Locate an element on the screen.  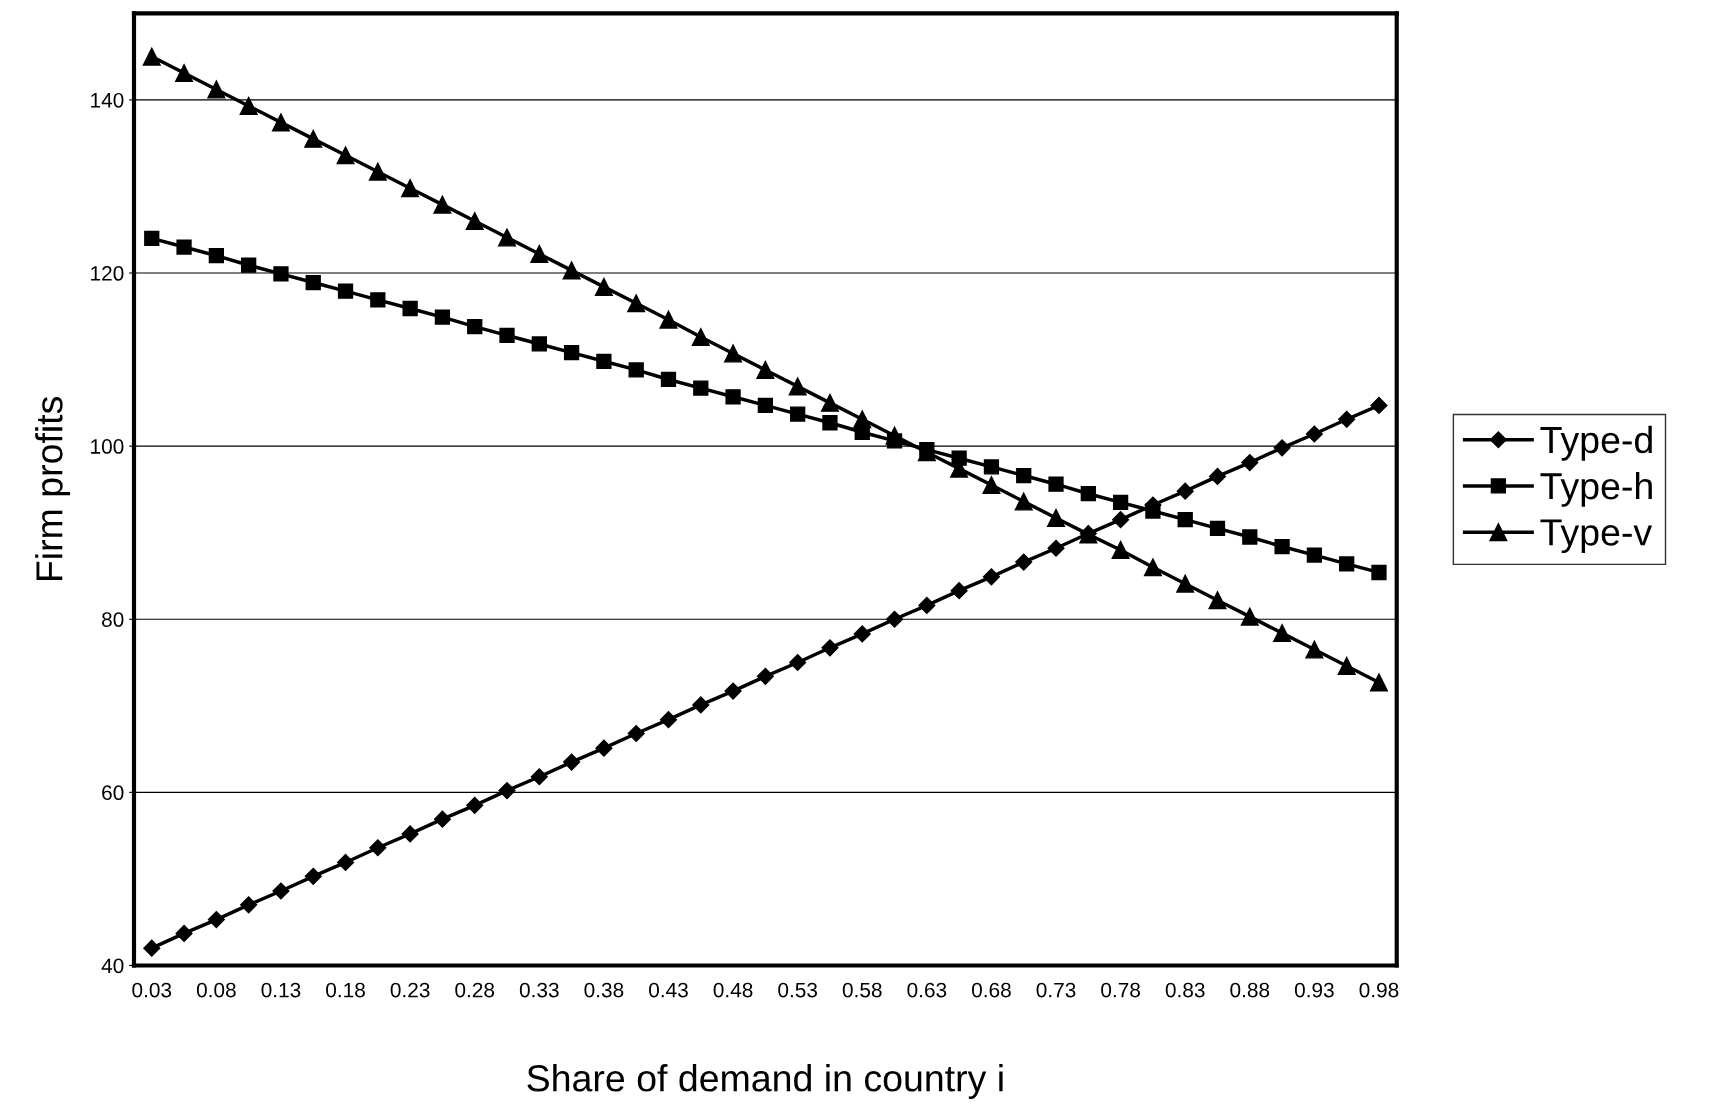
x-tick-label: 0.73 is located at coordinates (1056, 990).